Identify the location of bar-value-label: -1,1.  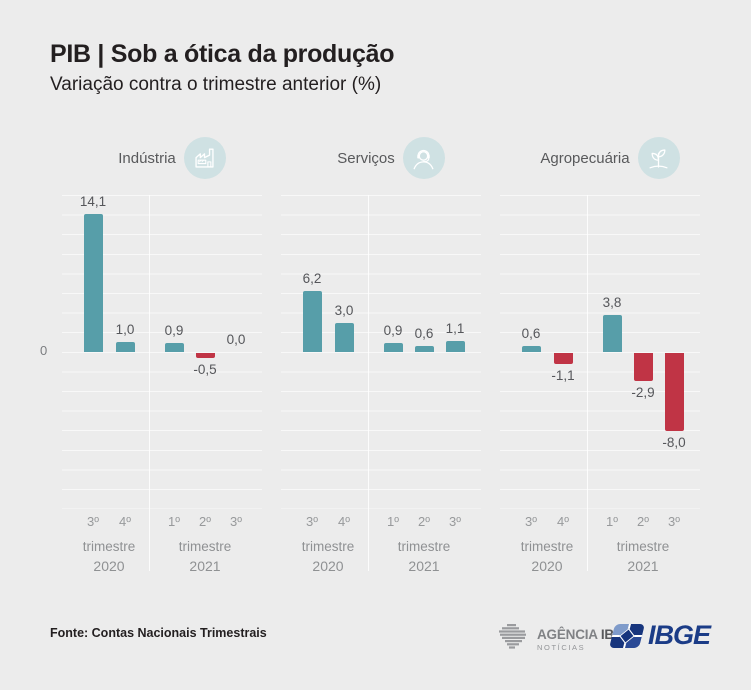
(563, 375).